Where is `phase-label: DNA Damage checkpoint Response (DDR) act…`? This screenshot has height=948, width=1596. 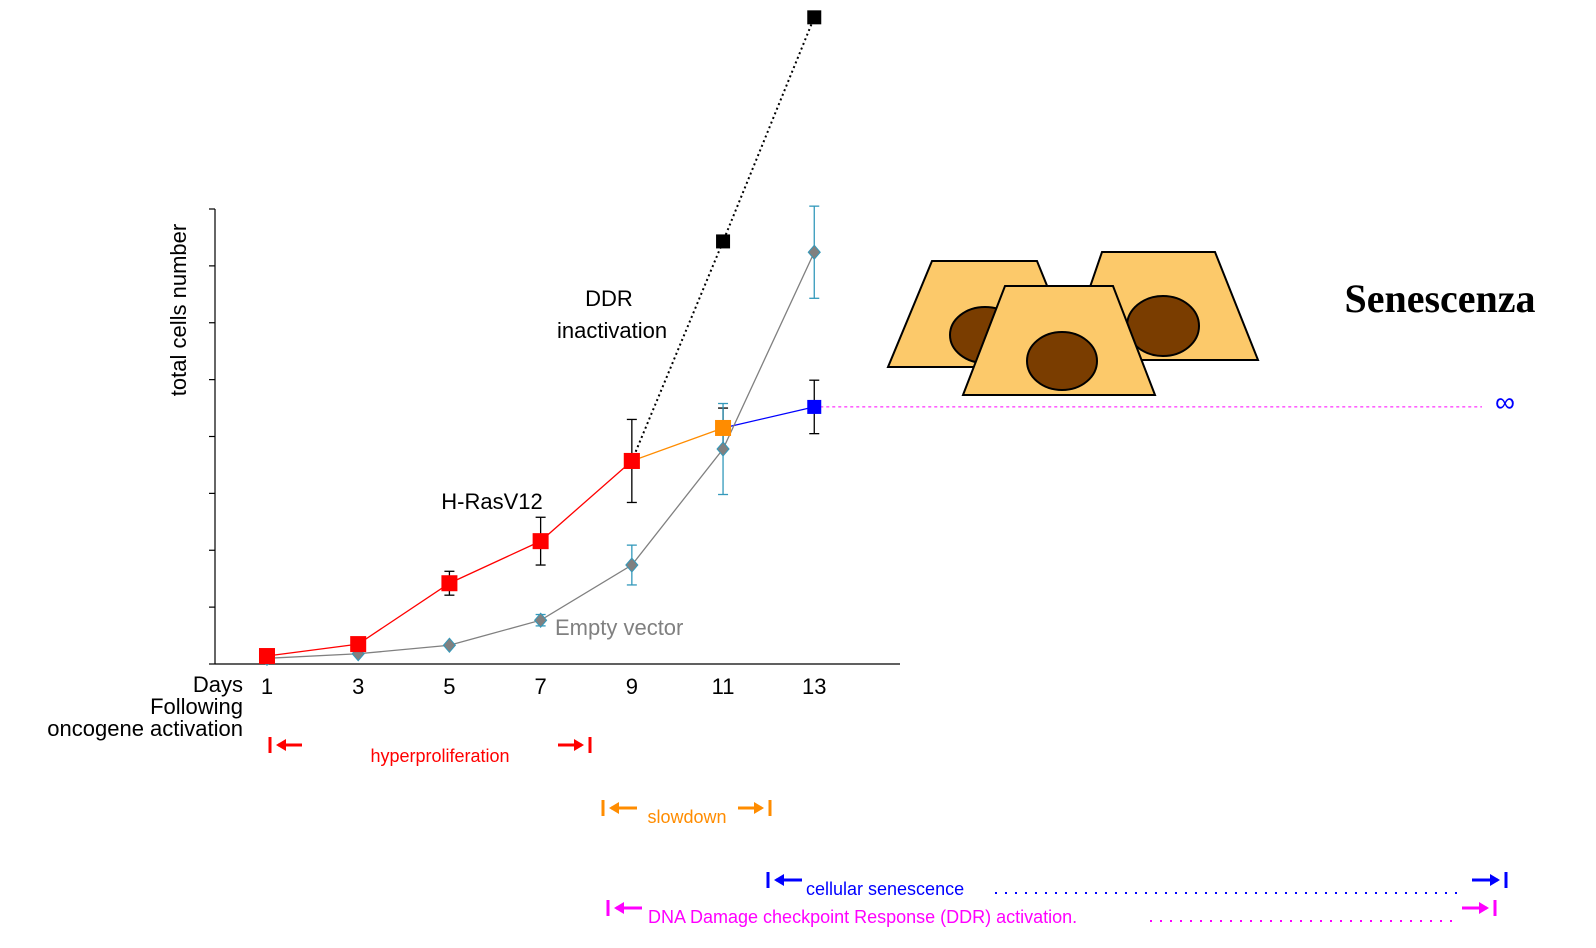 phase-label: DNA Damage checkpoint Response (DDR) act… is located at coordinates (862, 917).